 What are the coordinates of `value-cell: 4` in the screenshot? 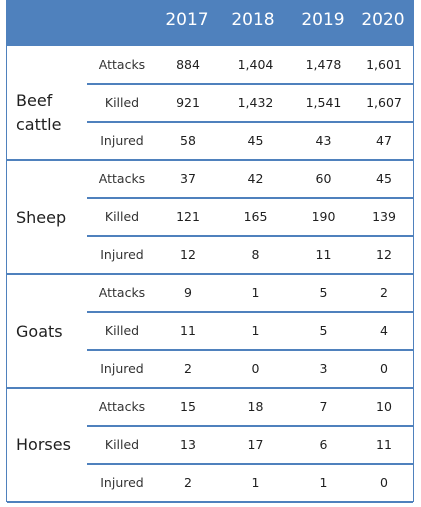 It's located at (384, 330).